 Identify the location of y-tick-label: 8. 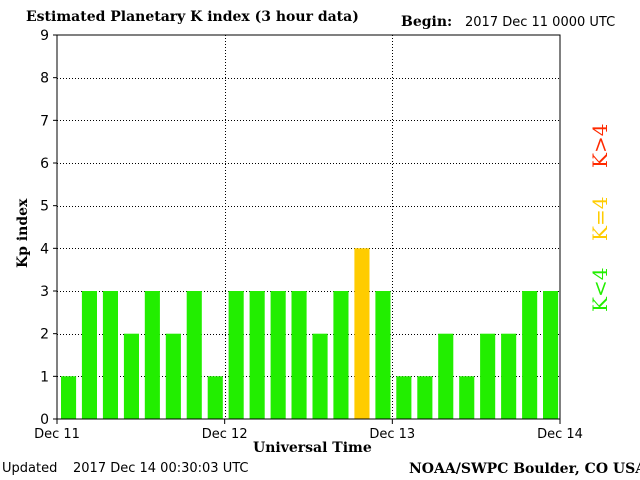
(44, 79).